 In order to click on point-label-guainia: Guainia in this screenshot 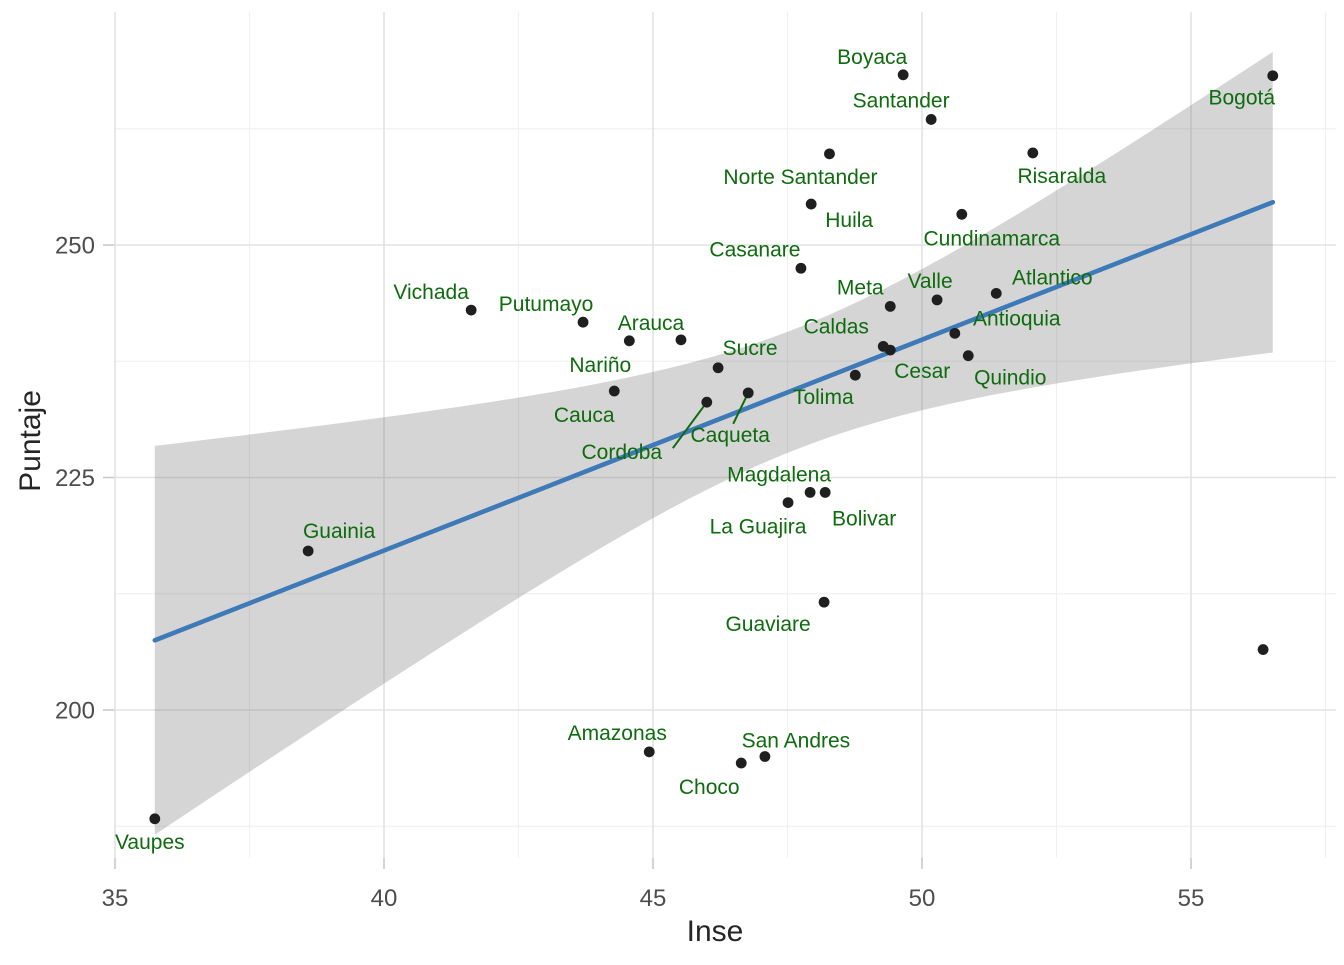, I will do `click(339, 531)`.